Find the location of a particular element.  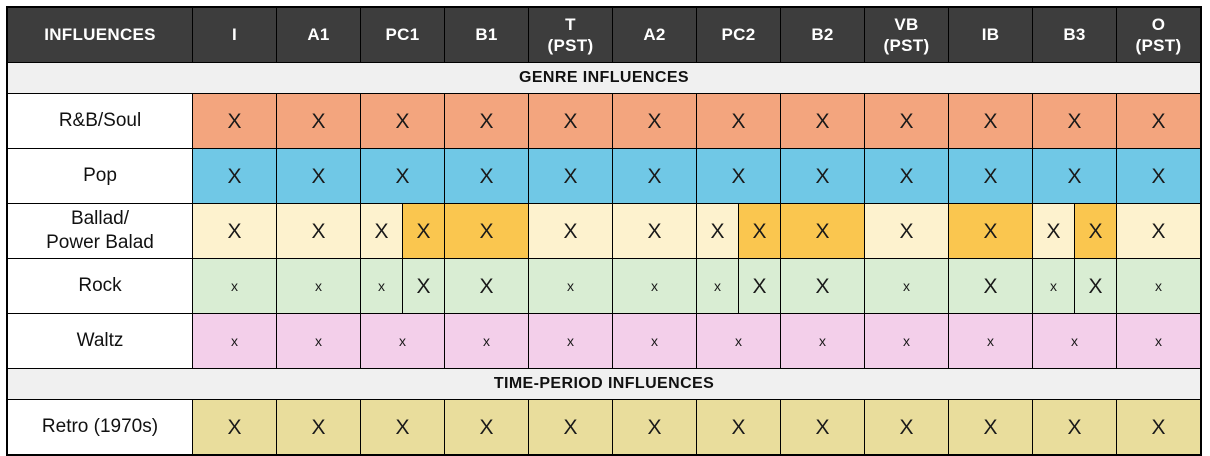

table-row: Retro (1970s) X X X X X X X X X X X X is located at coordinates (604, 426).